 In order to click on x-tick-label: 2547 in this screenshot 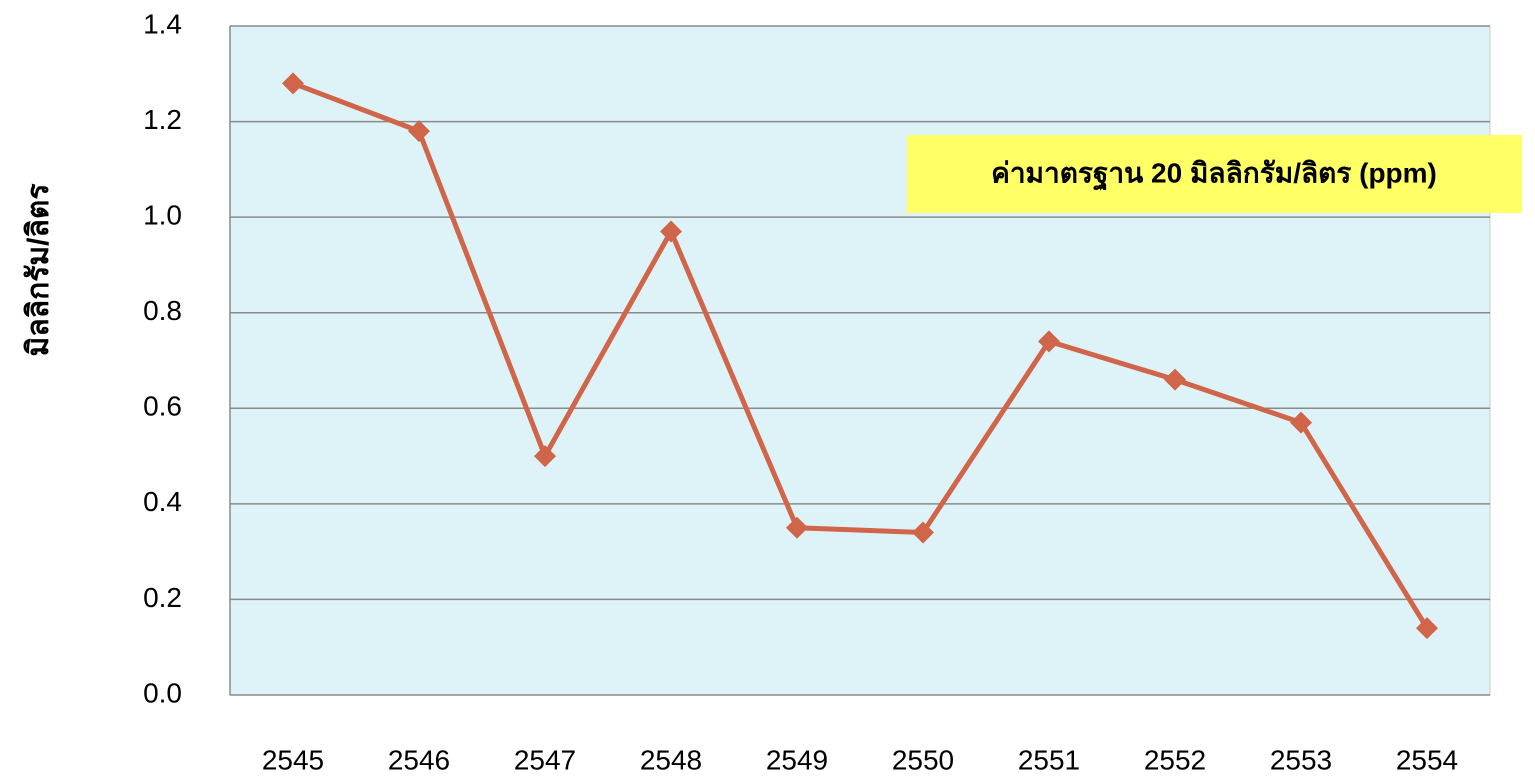, I will do `click(545, 759)`.